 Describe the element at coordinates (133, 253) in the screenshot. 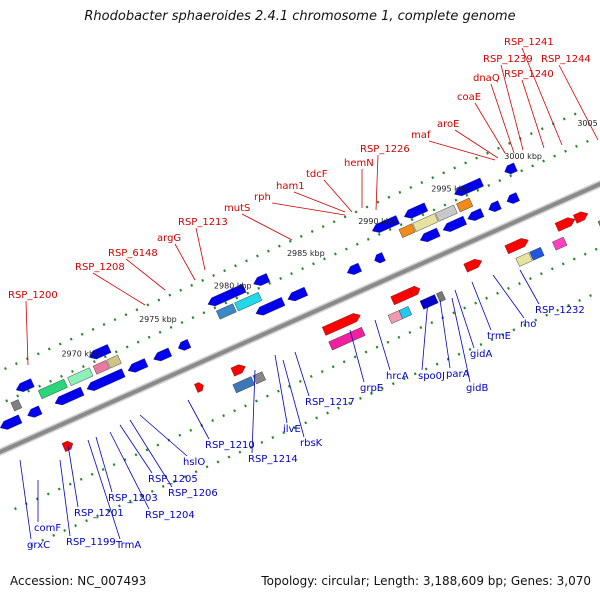

I see `top-label-2: RSP_6148` at that location.